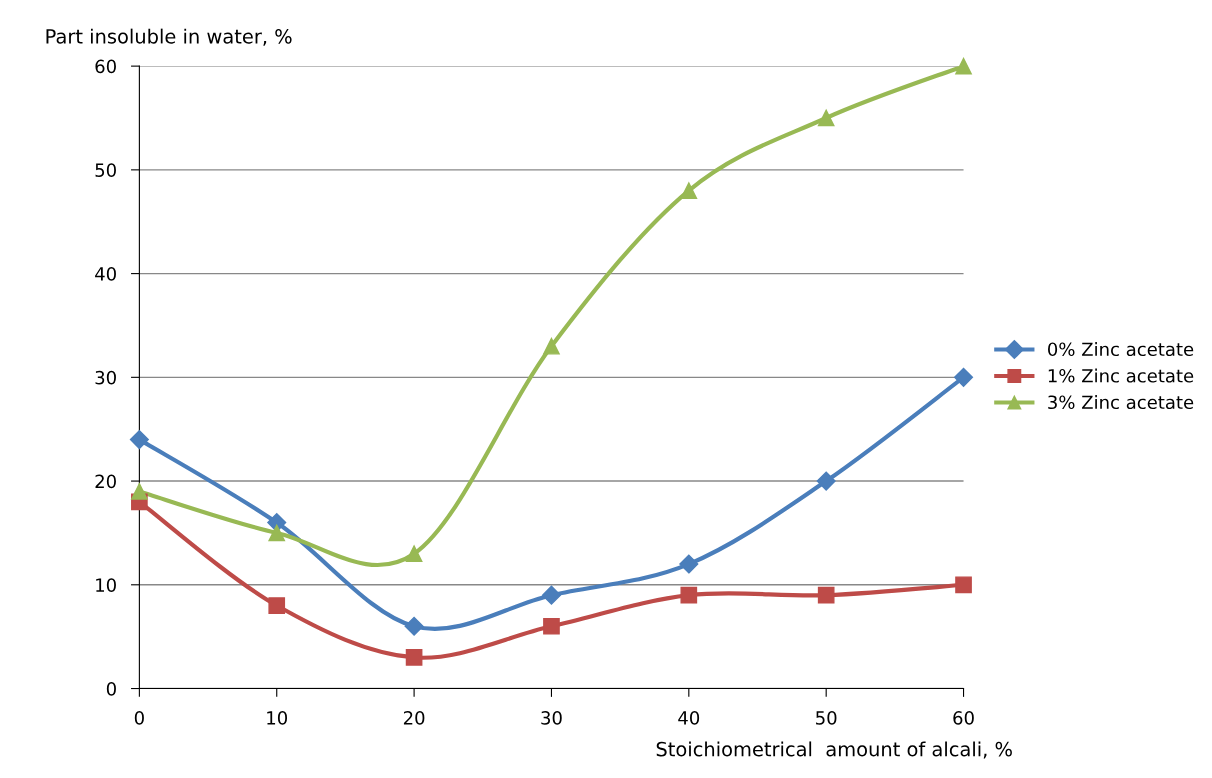  I want to click on y-tick-label: 60, so click(105, 66).